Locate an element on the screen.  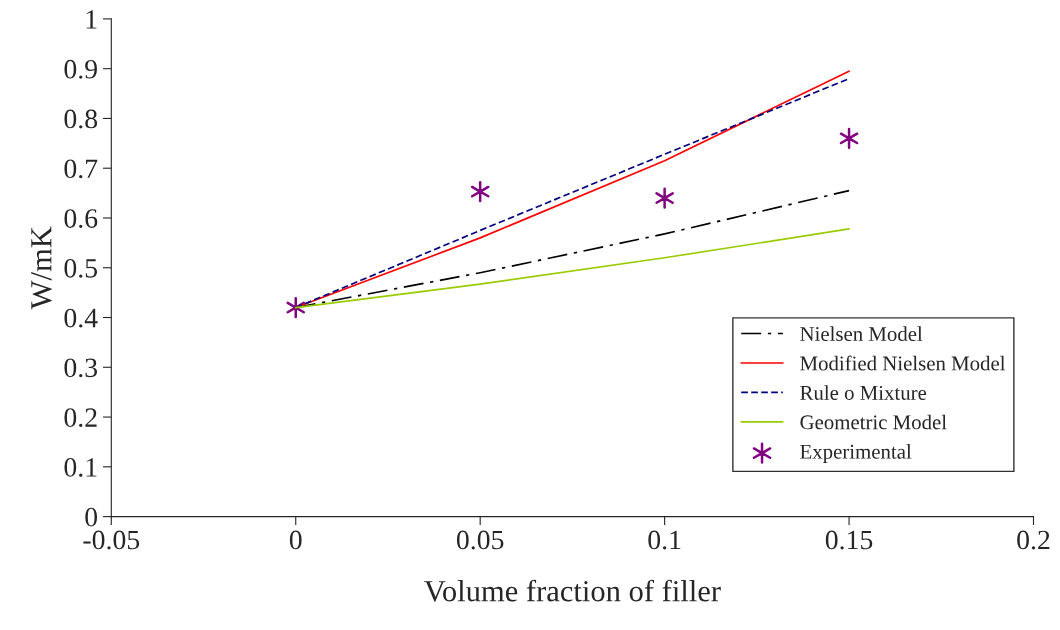
x-tick-label: 0 is located at coordinates (295, 540).